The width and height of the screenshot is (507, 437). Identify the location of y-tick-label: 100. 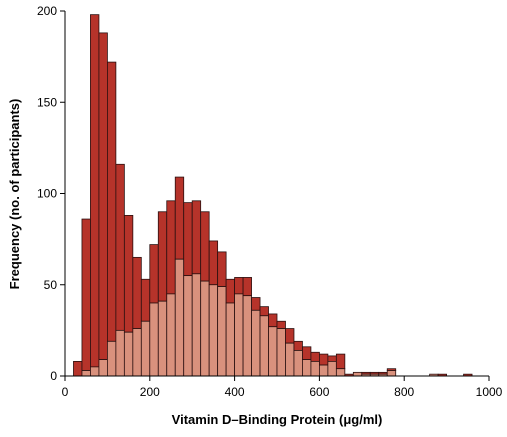
(47, 194).